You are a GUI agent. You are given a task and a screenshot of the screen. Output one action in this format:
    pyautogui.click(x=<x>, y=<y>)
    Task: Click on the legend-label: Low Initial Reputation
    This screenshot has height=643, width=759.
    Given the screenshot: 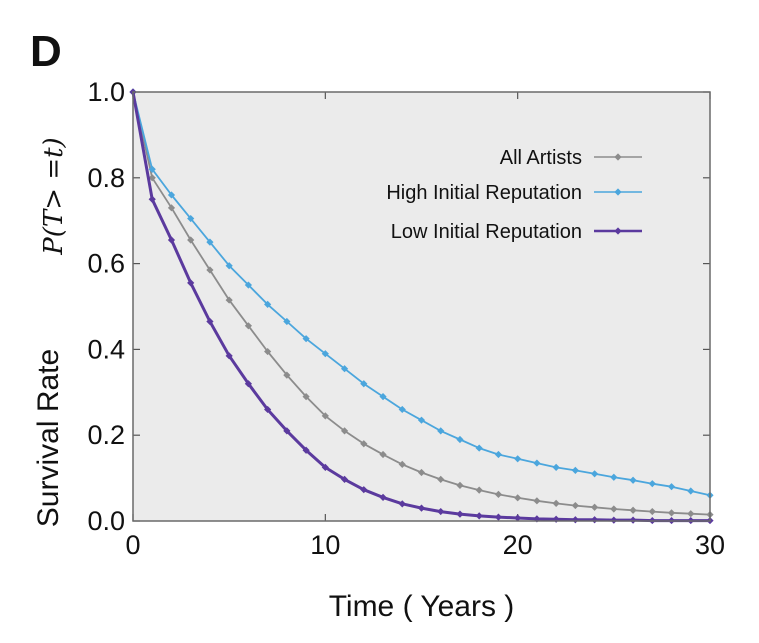 What is the action you would take?
    pyautogui.click(x=486, y=232)
    